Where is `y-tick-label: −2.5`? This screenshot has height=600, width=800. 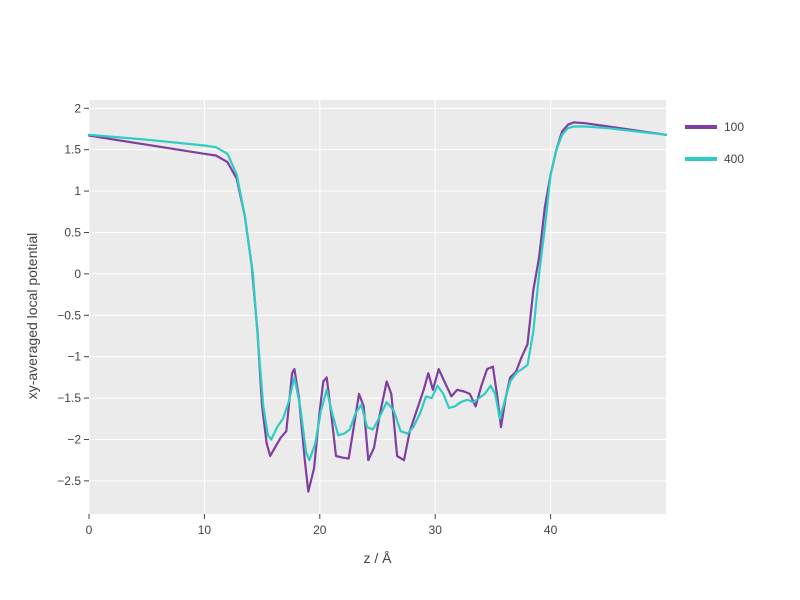
y-tick-label: −2.5 is located at coordinates (69, 481).